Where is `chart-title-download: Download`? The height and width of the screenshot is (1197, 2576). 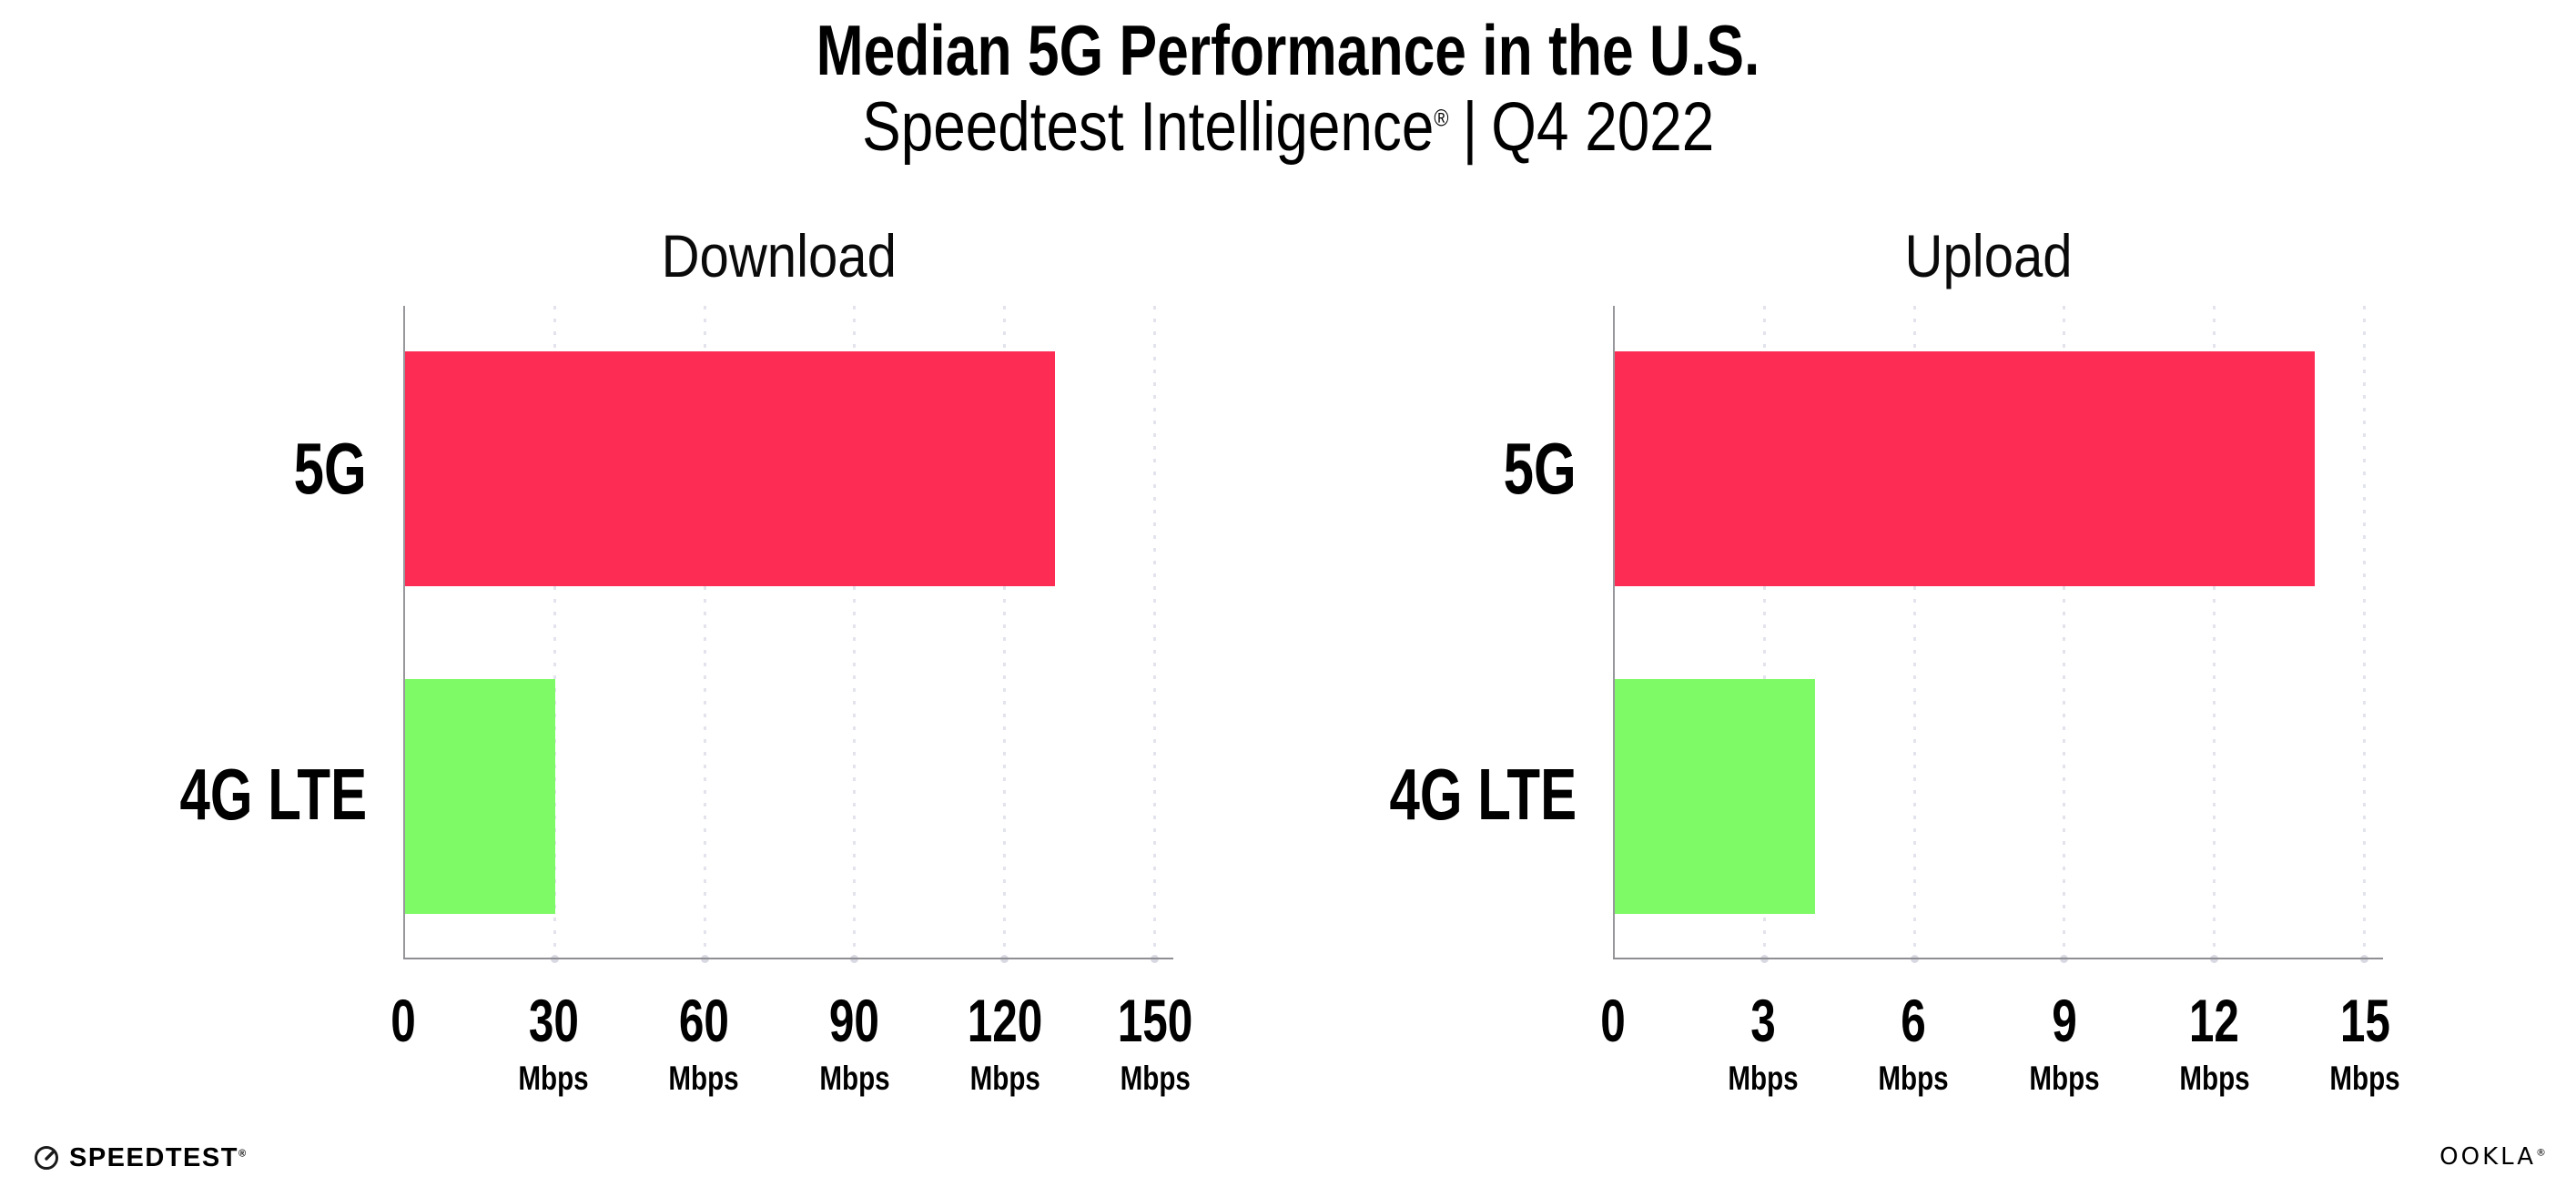 chart-title-download: Download is located at coordinates (779, 255).